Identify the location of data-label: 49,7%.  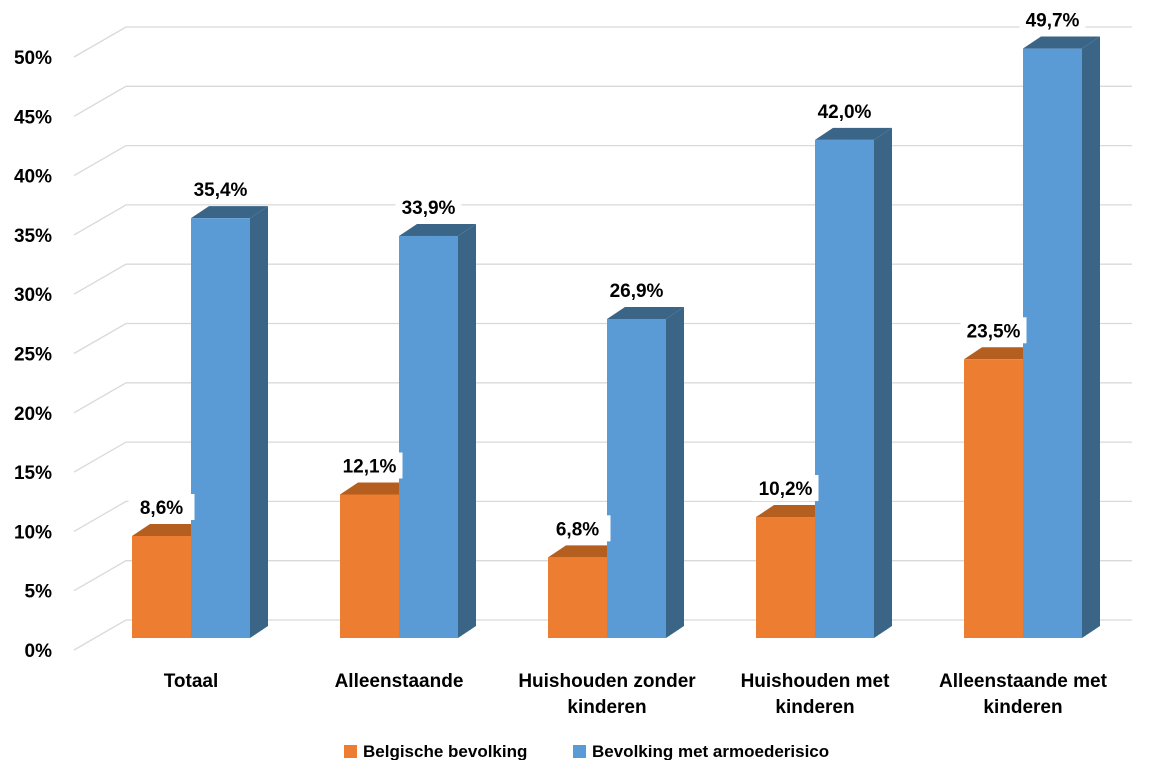
(1053, 21).